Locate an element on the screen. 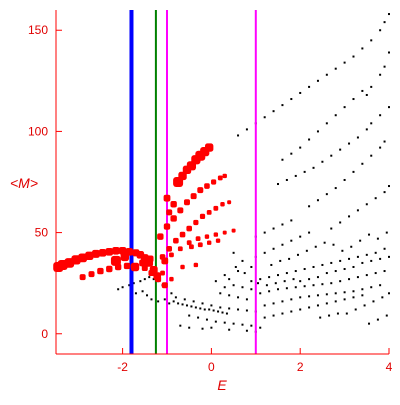 This screenshot has width=400, height=405. y-tick-label: 100 is located at coordinates (38, 131).